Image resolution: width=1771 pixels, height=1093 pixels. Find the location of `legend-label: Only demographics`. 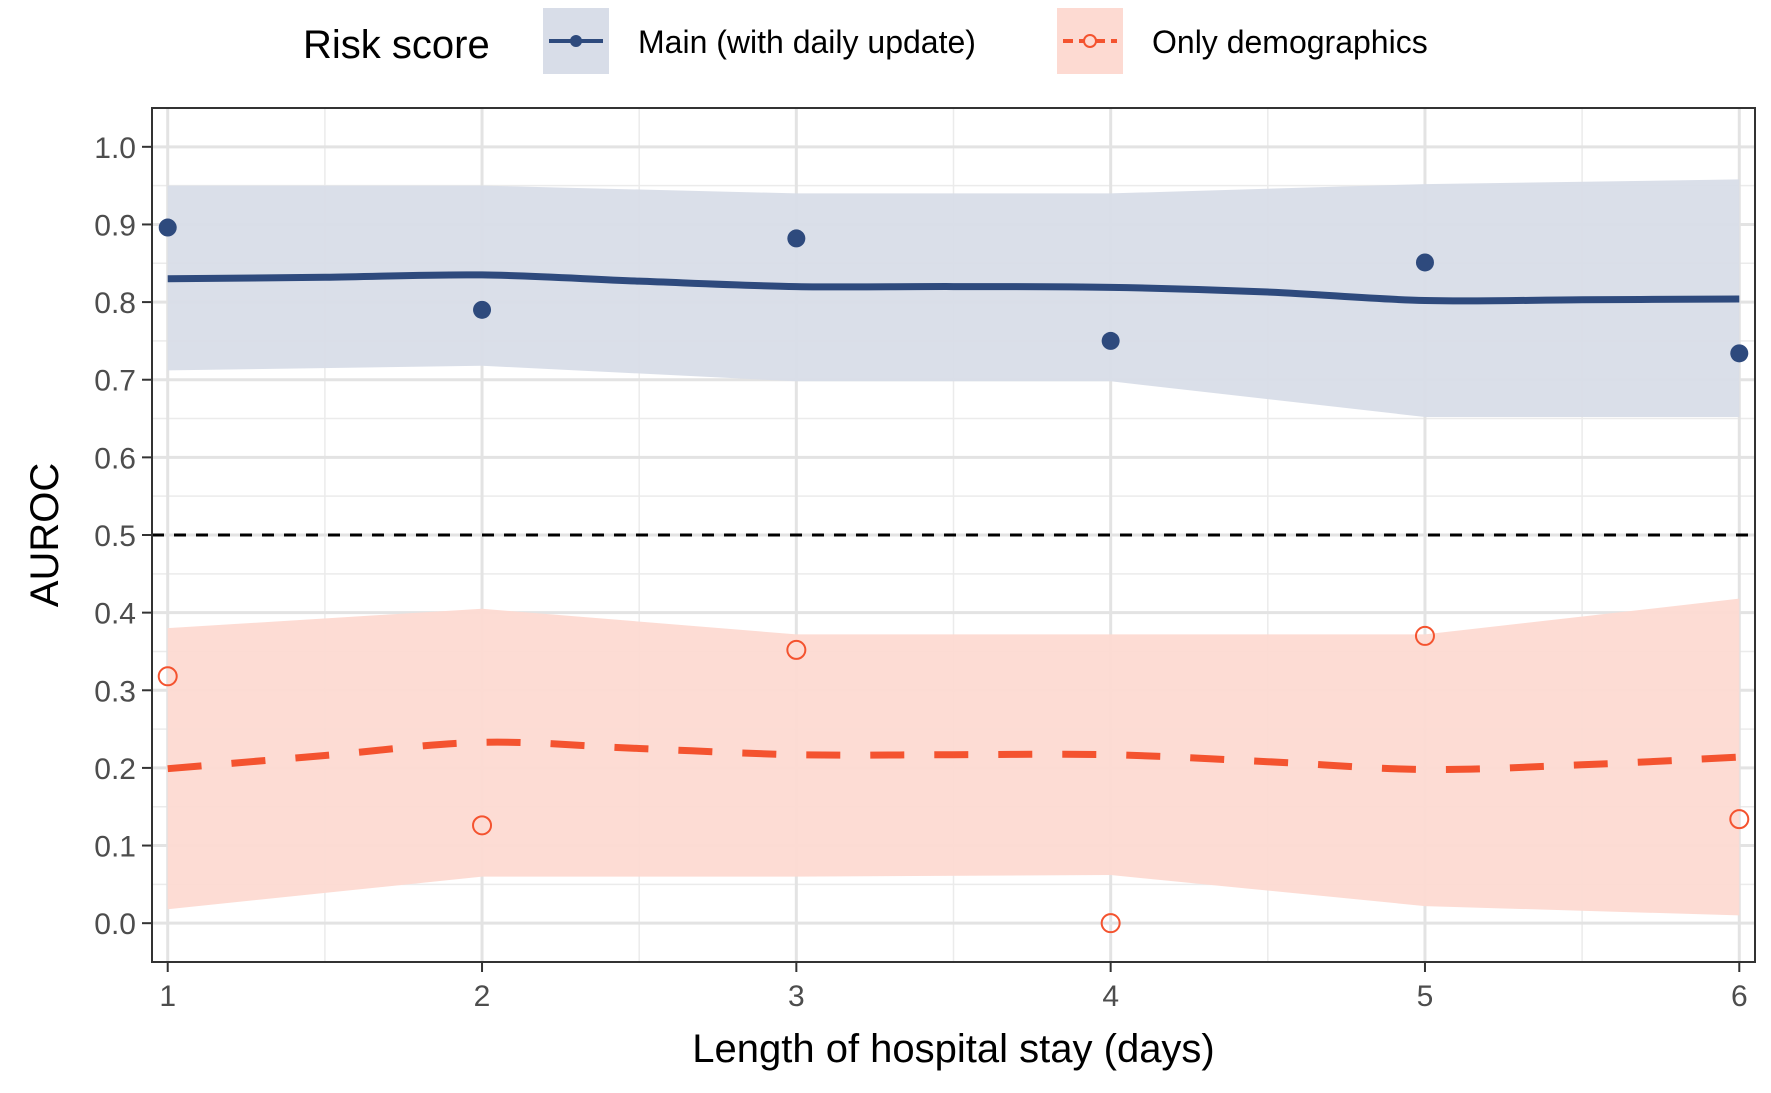

legend-label: Only demographics is located at coordinates (1290, 42).